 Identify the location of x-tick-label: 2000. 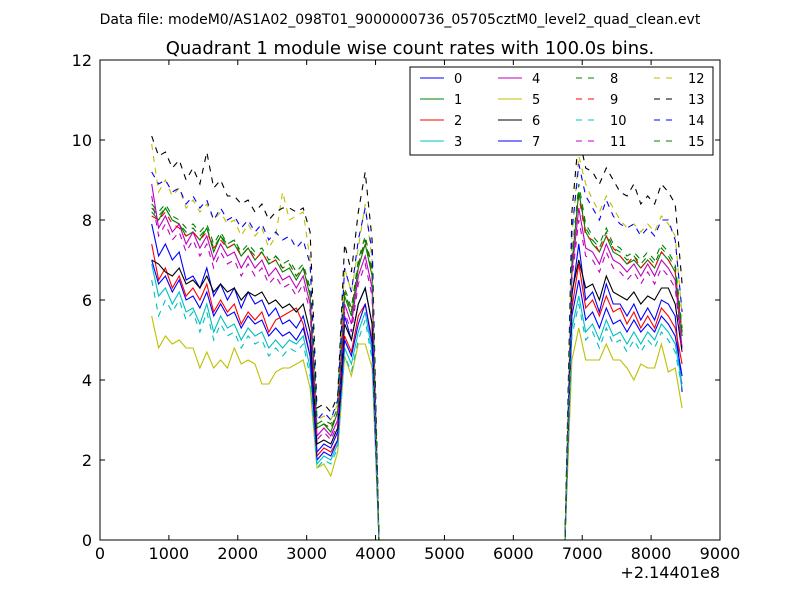
(237, 553).